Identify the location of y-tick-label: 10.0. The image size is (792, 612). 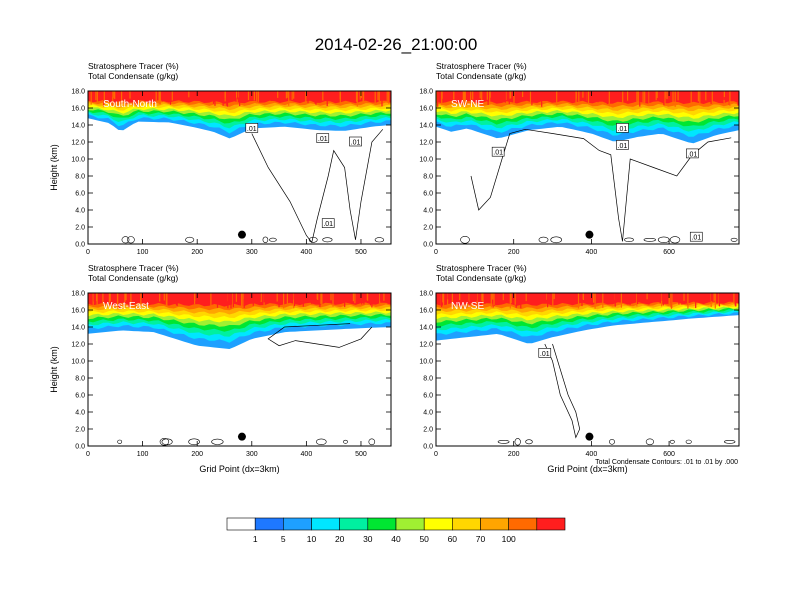
(78, 362).